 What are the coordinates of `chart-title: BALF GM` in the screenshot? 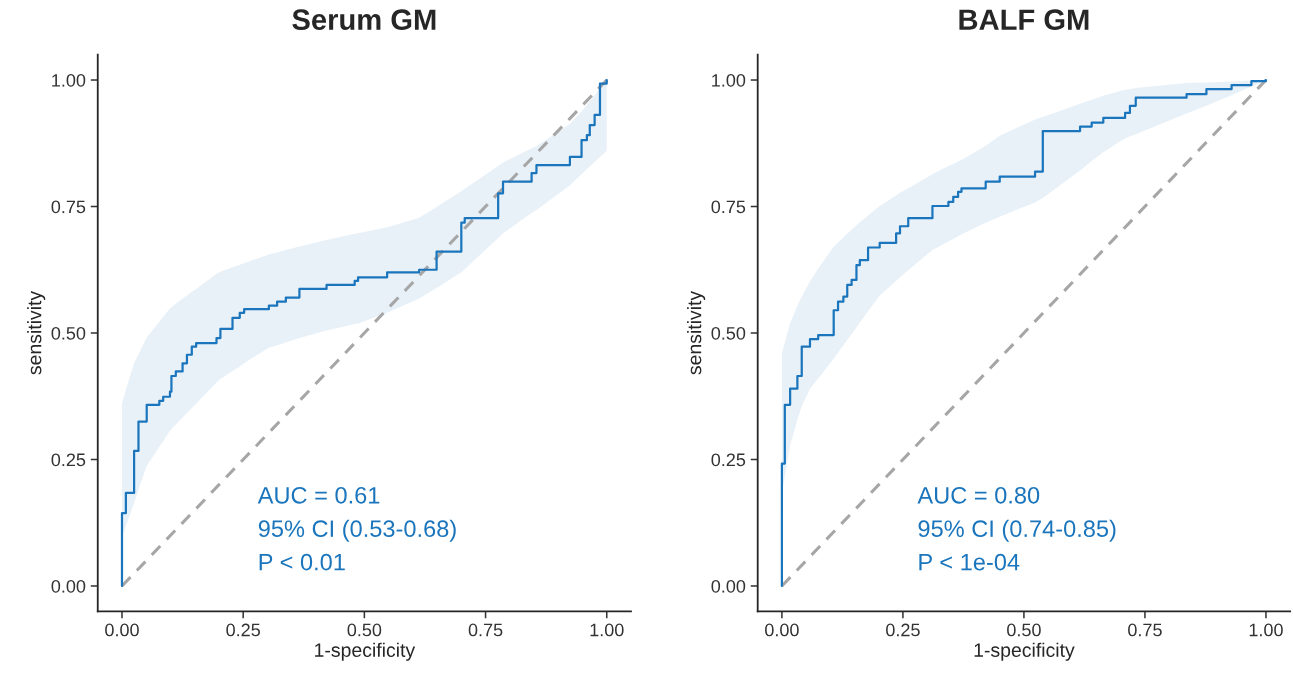 It's located at (1024, 20).